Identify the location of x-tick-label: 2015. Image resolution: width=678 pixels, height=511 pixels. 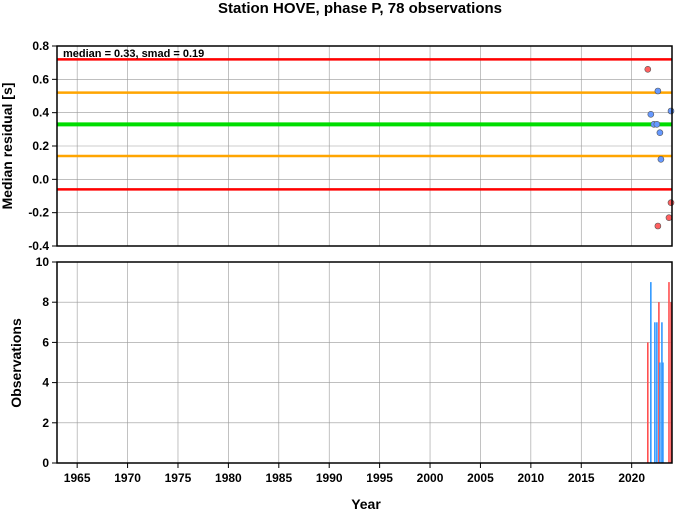
(581, 478).